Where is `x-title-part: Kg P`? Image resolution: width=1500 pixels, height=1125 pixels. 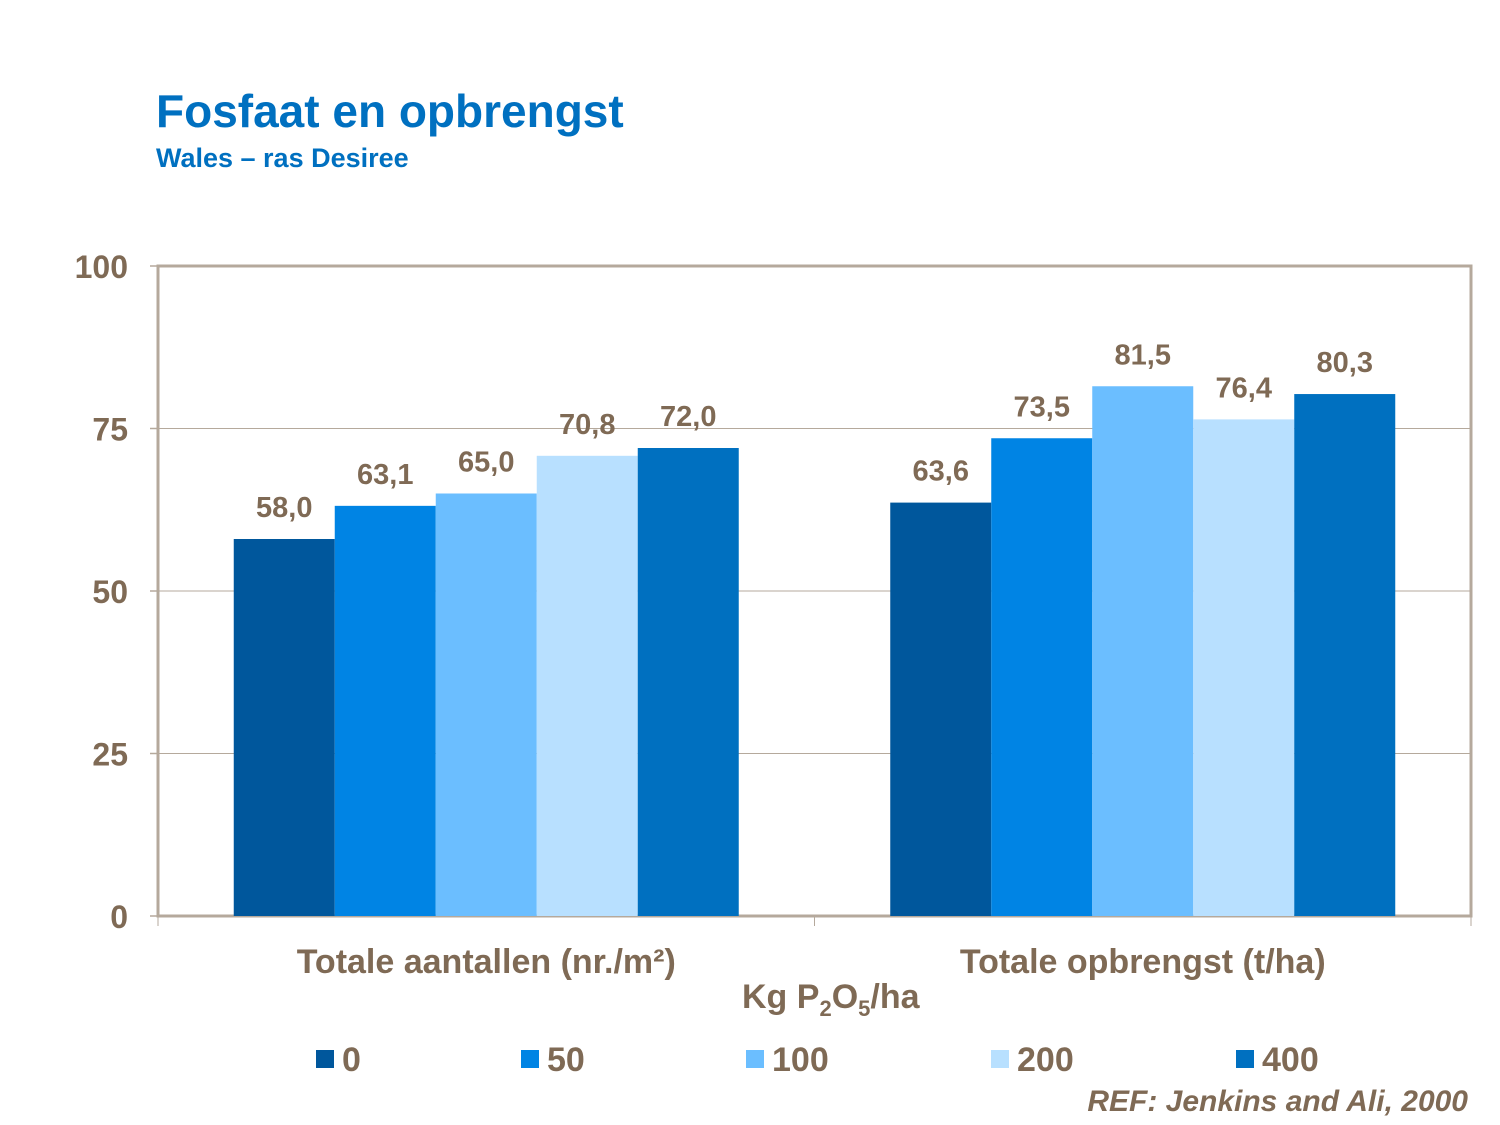 x-title-part: Kg P is located at coordinates (781, 997).